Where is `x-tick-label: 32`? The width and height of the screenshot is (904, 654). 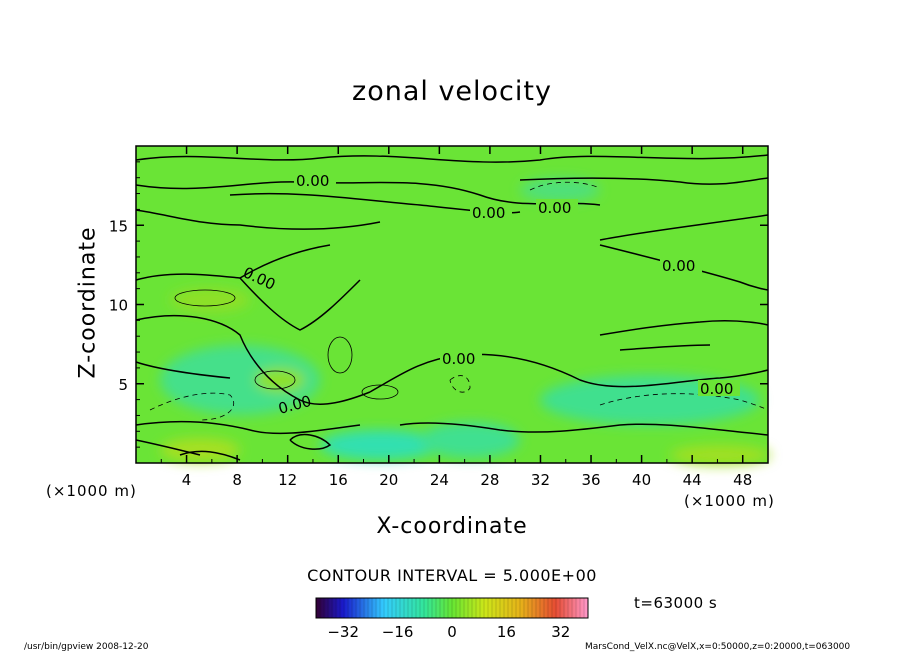 x-tick-label: 32 is located at coordinates (540, 480).